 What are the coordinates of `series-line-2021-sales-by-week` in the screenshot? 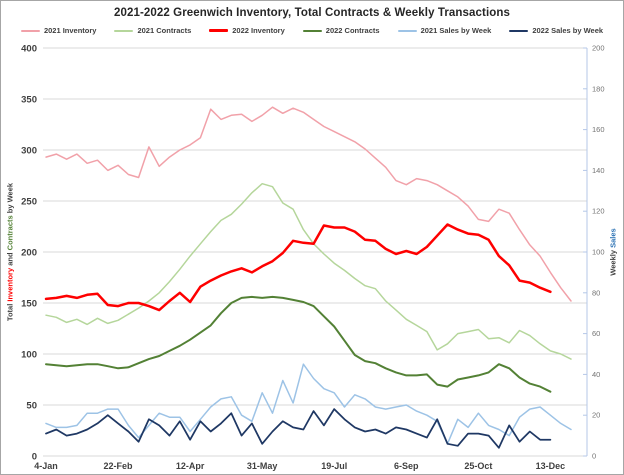 It's located at (308, 404).